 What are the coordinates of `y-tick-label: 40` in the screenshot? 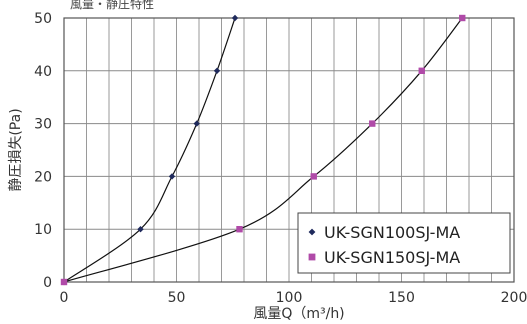 It's located at (43, 72).